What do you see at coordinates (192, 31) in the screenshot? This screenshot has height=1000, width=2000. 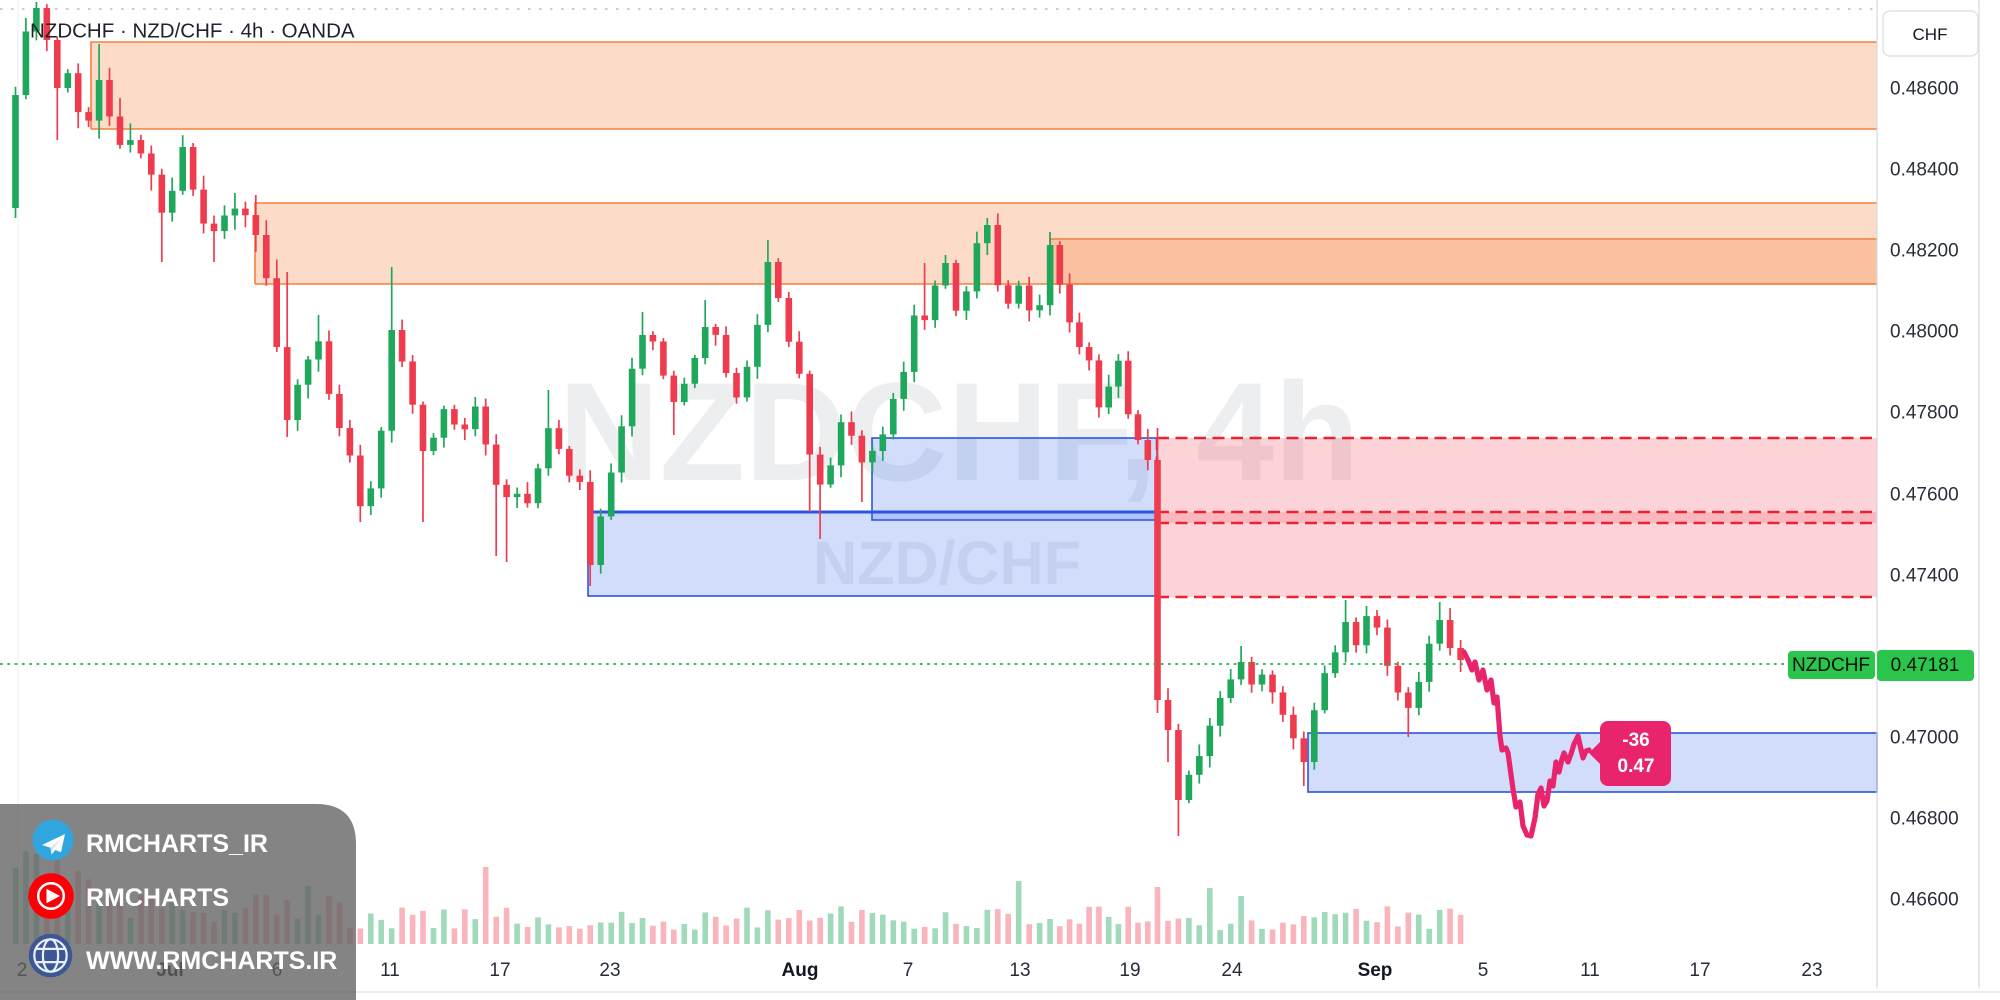 I see `svg-text: NZDCHF · NZD/CHF · 4h · OANDA` at bounding box center [192, 31].